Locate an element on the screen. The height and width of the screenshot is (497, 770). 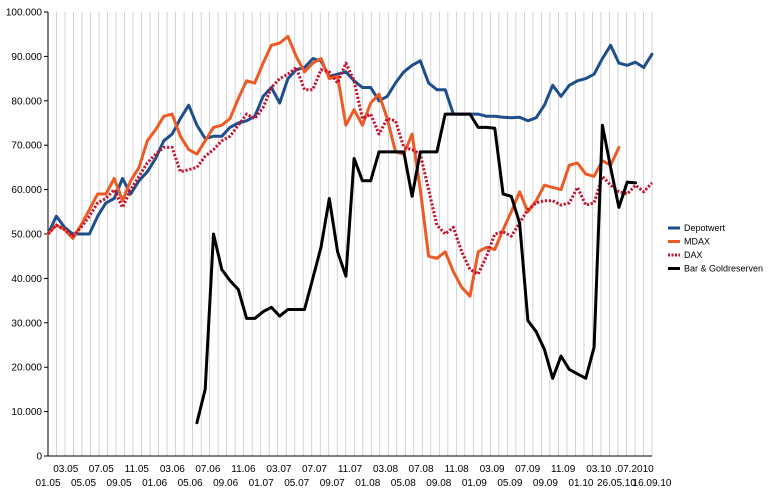
x-tick-label-lower: 01.08 is located at coordinates (367, 483).